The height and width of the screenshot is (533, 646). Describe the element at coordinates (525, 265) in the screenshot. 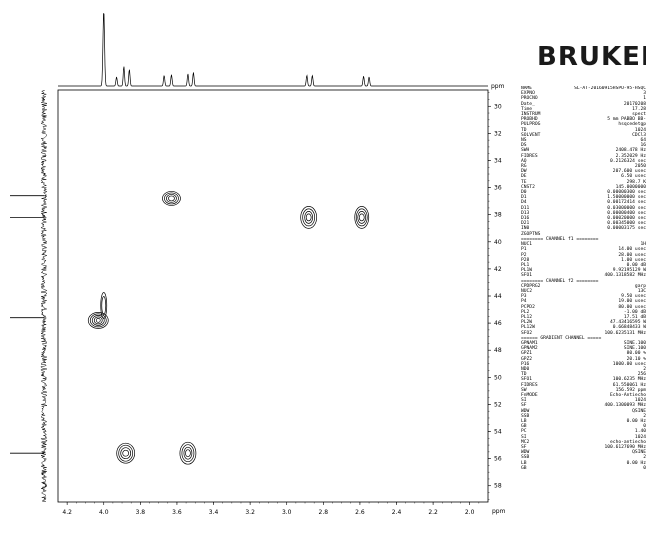

I see `param-key: PL1` at that location.